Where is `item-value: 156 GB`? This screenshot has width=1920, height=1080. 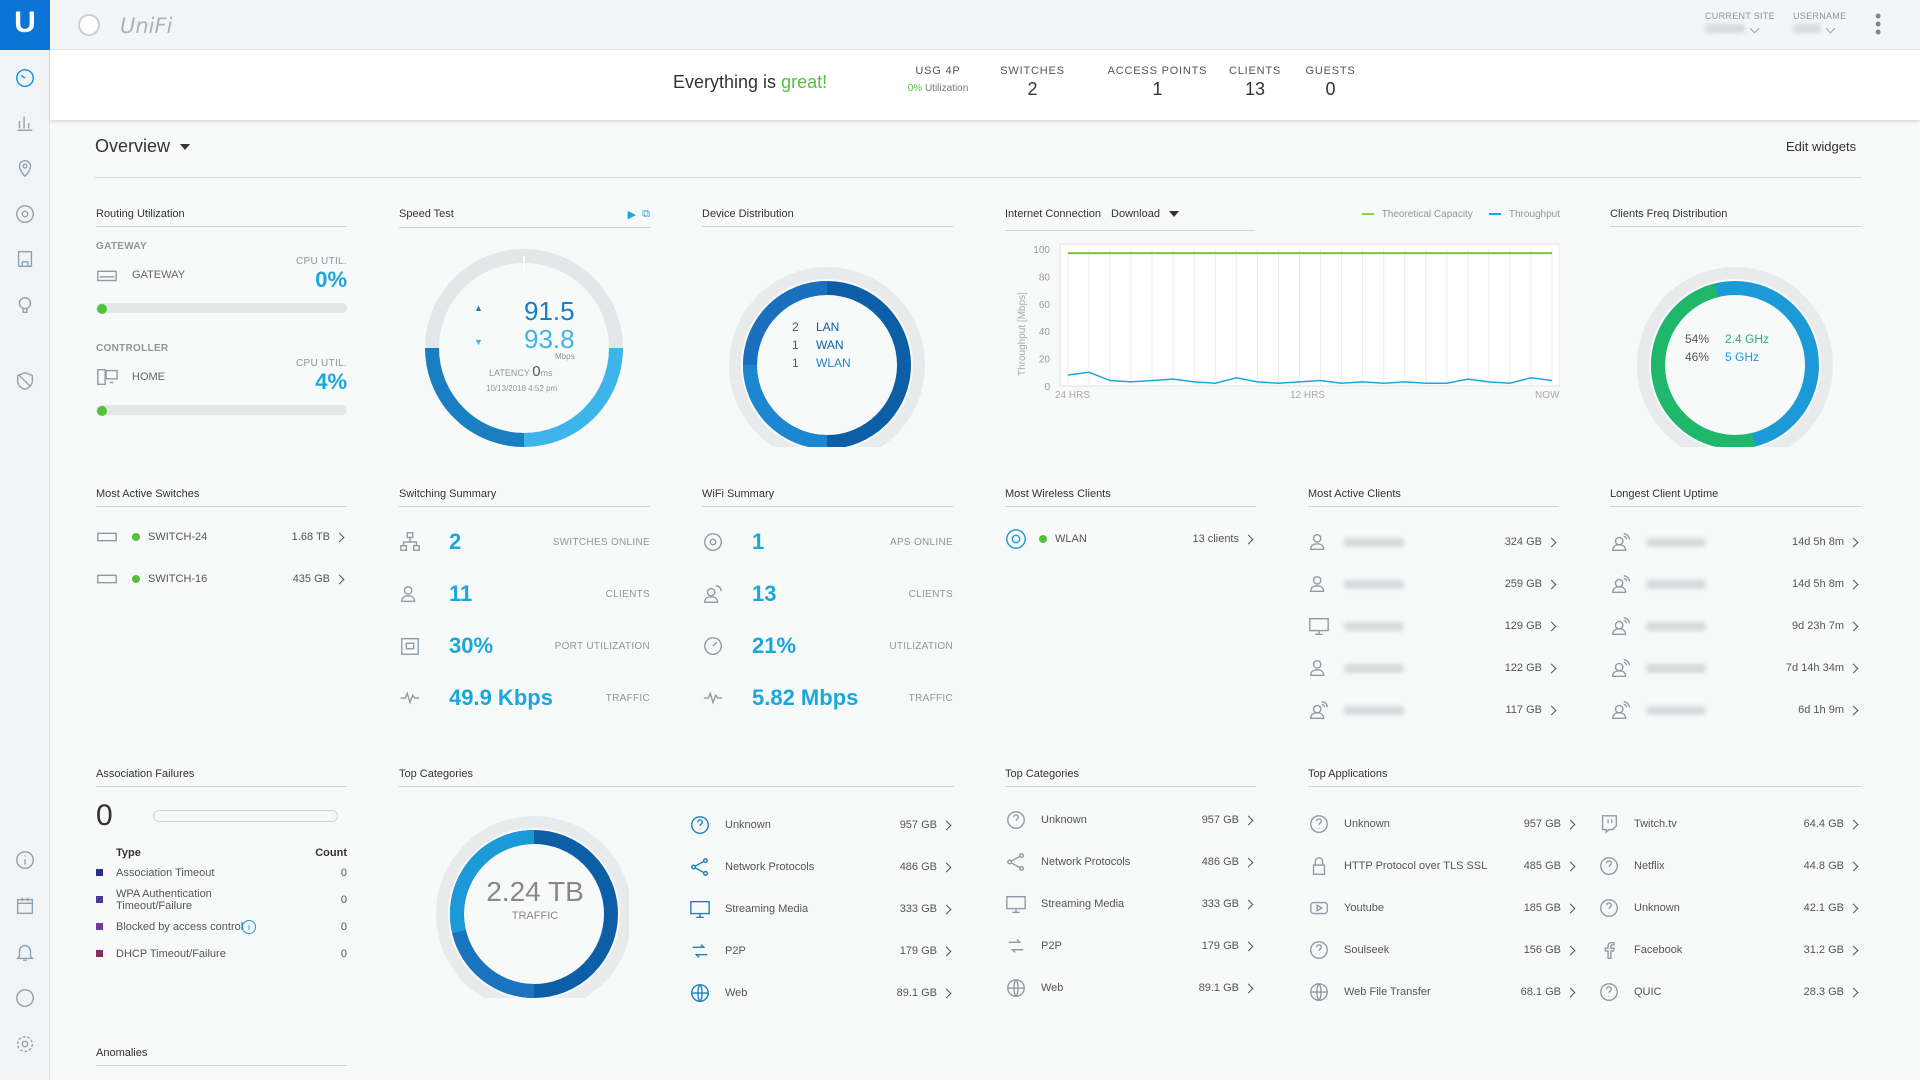
item-value: 156 GB is located at coordinates (1542, 950).